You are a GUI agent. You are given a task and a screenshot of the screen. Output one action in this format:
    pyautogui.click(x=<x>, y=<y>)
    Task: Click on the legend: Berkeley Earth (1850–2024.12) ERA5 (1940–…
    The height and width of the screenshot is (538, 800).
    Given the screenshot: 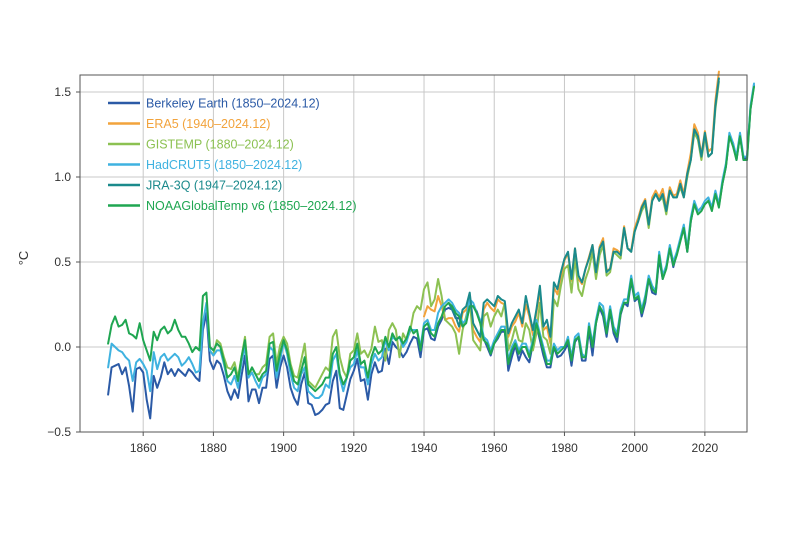 What is the action you would take?
    pyautogui.click(x=232, y=155)
    